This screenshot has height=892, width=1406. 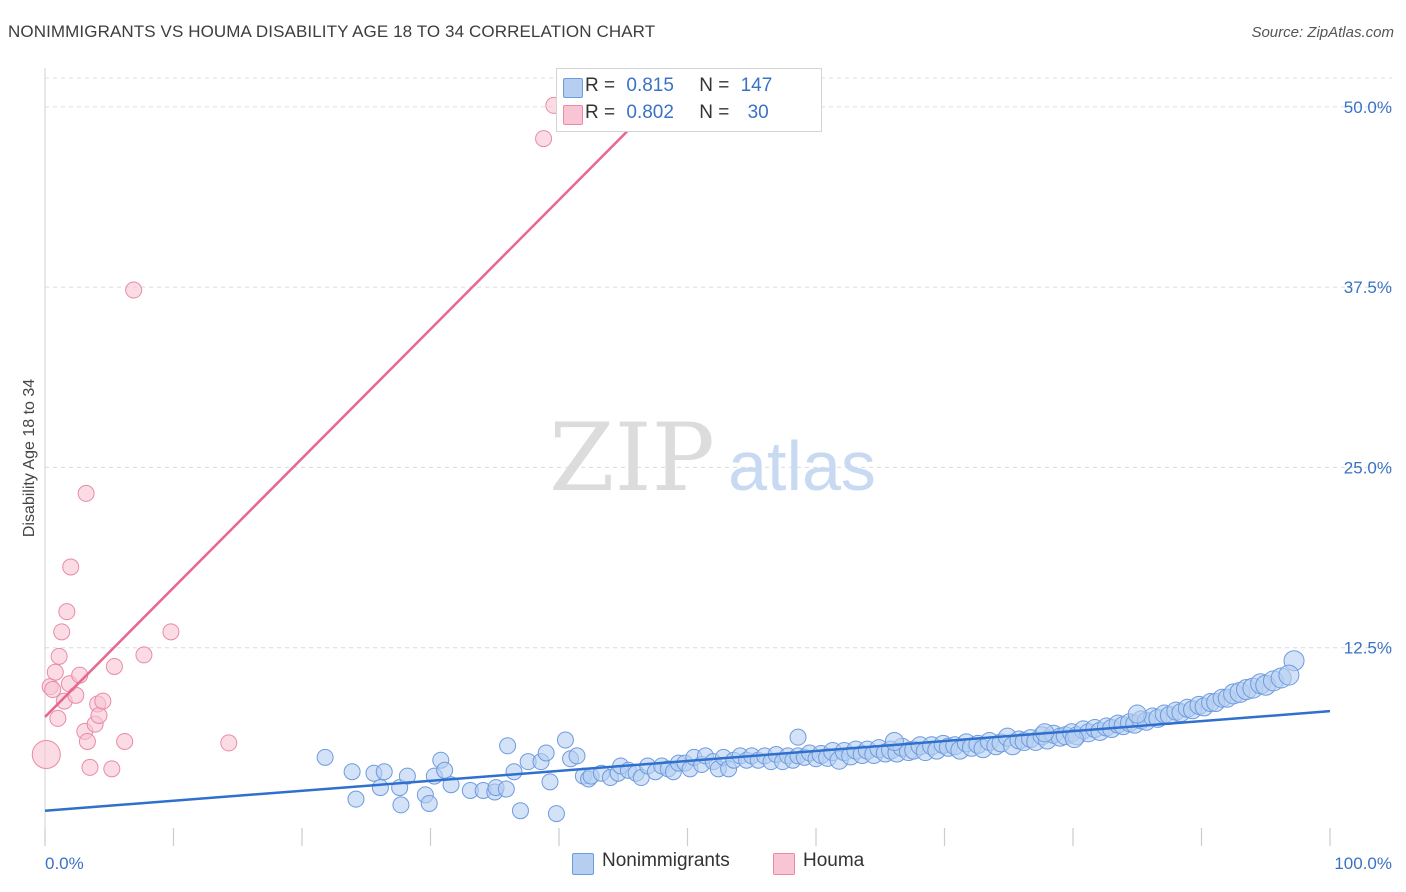 What do you see at coordinates (1368, 467) in the screenshot?
I see `y-tick-label: 25.0%` at bounding box center [1368, 467].